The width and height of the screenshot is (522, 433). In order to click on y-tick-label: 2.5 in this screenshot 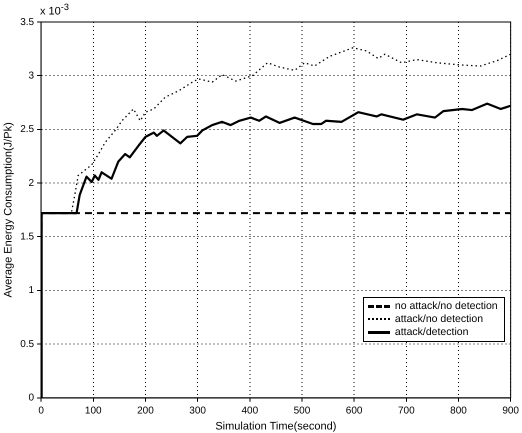, I will do `click(27, 130)`.